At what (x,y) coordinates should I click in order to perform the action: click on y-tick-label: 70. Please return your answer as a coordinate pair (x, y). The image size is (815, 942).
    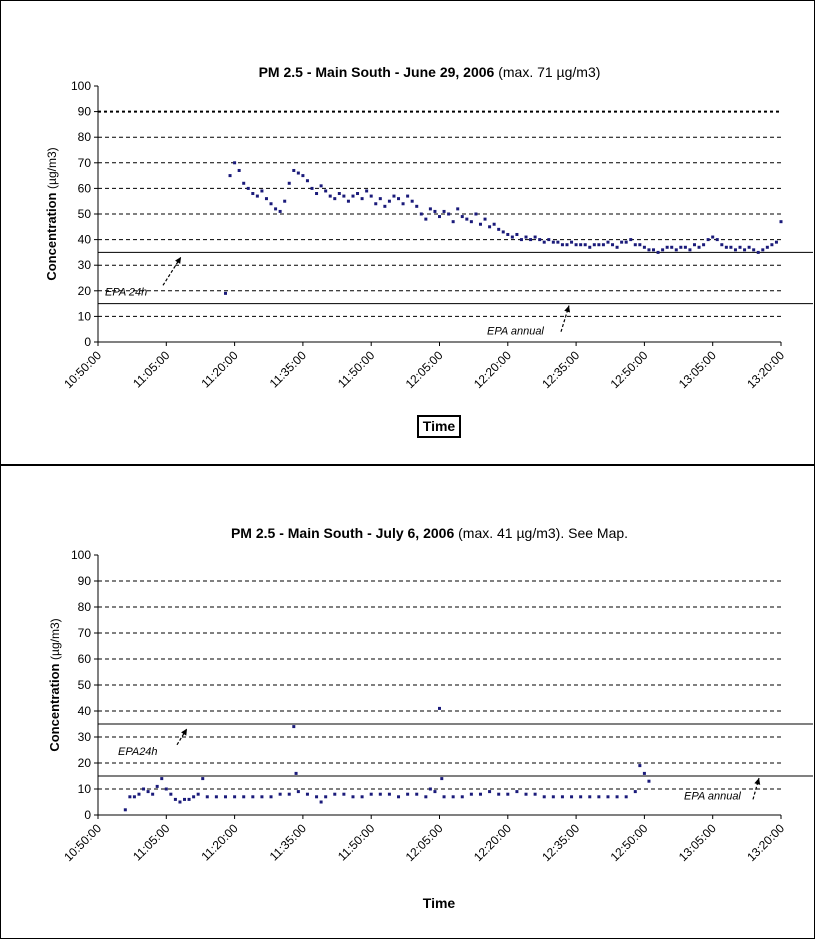
    Looking at the image, I should click on (85, 163).